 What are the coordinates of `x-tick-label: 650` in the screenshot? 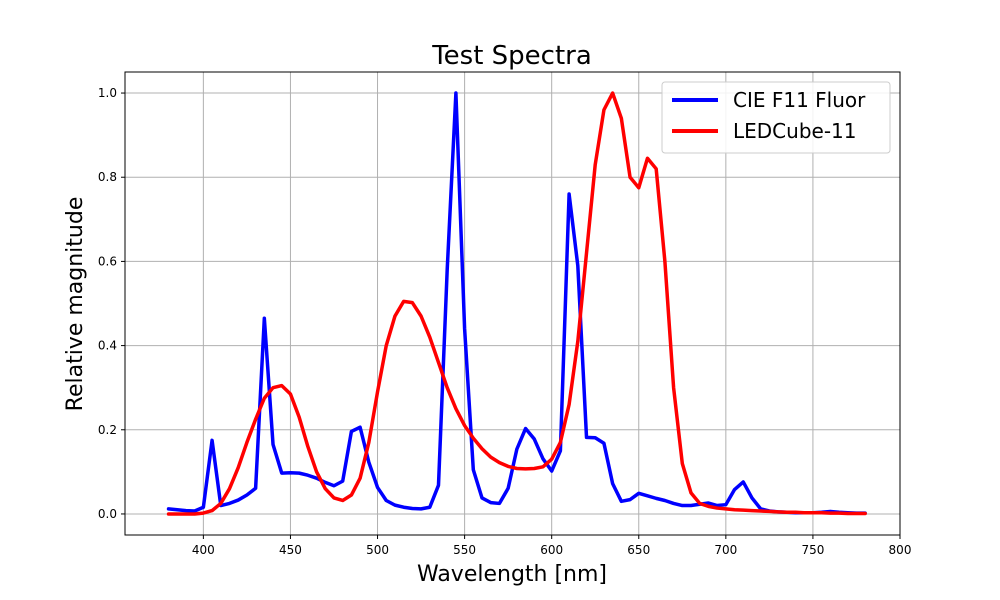 It's located at (638, 550).